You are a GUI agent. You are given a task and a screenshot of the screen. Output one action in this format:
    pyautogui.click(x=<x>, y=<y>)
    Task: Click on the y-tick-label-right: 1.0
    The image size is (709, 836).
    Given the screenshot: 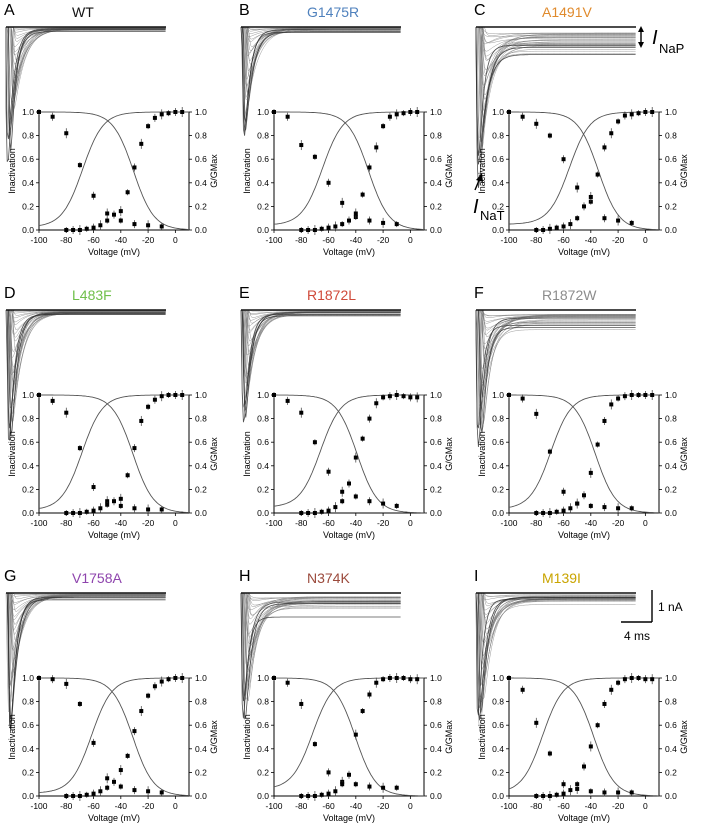 What is the action you would take?
    pyautogui.click(x=201, y=395)
    